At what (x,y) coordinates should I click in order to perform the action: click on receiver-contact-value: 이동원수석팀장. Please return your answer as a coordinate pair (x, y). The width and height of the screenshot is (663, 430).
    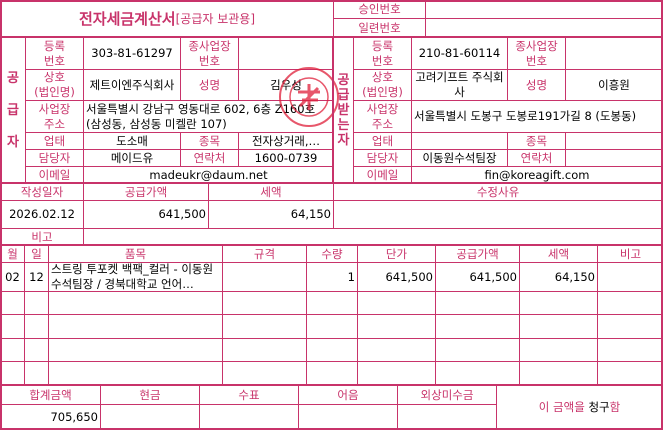
    Looking at the image, I should click on (459, 158).